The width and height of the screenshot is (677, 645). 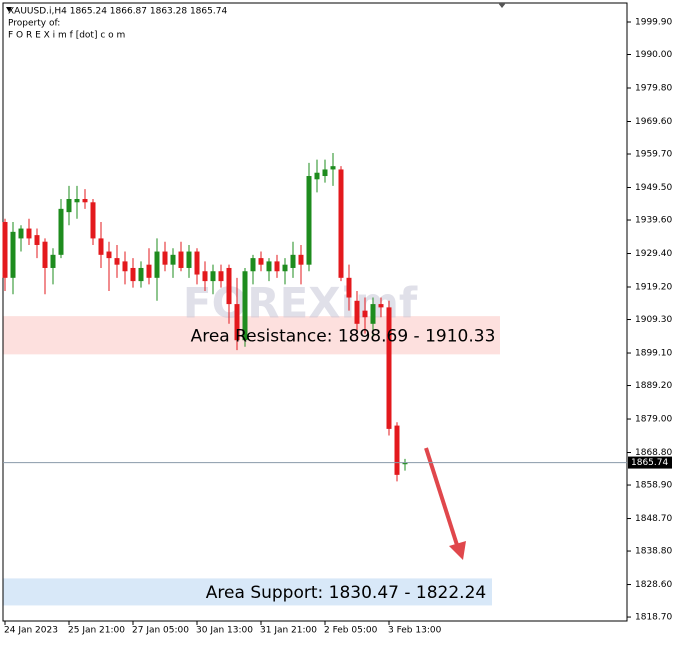 What do you see at coordinates (160, 631) in the screenshot?
I see `x-tick-label: 27 Jan 05:00` at bounding box center [160, 631].